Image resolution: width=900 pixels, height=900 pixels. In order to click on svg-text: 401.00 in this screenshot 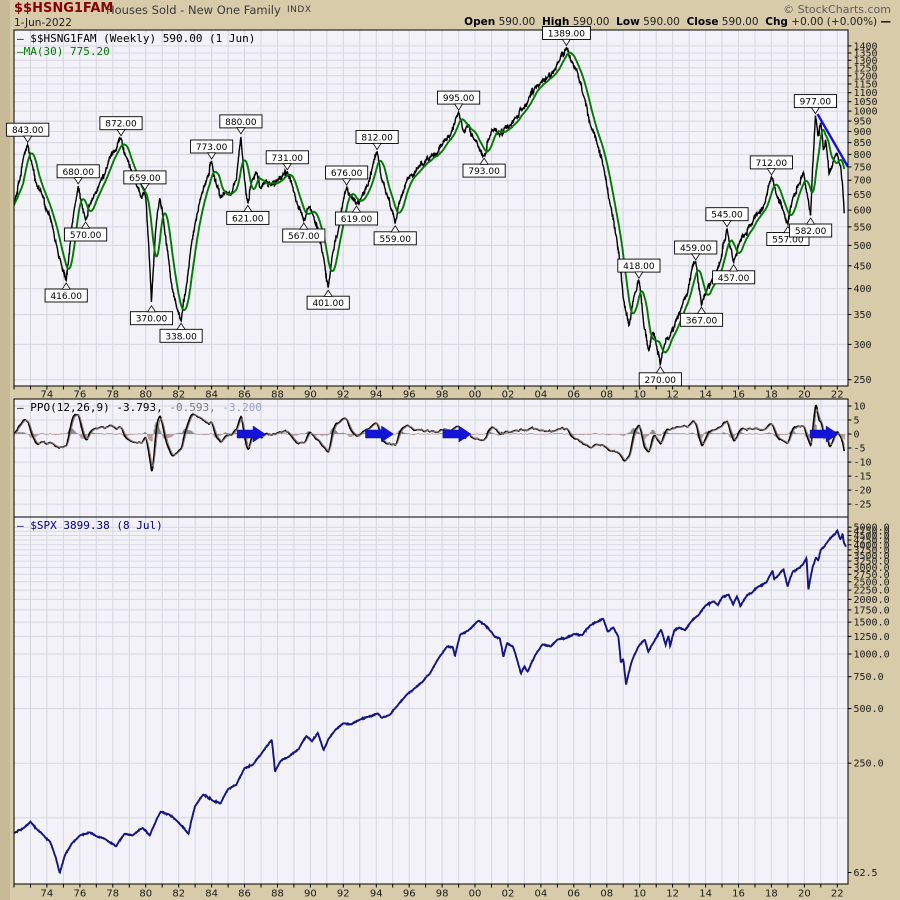, I will do `click(328, 304)`.